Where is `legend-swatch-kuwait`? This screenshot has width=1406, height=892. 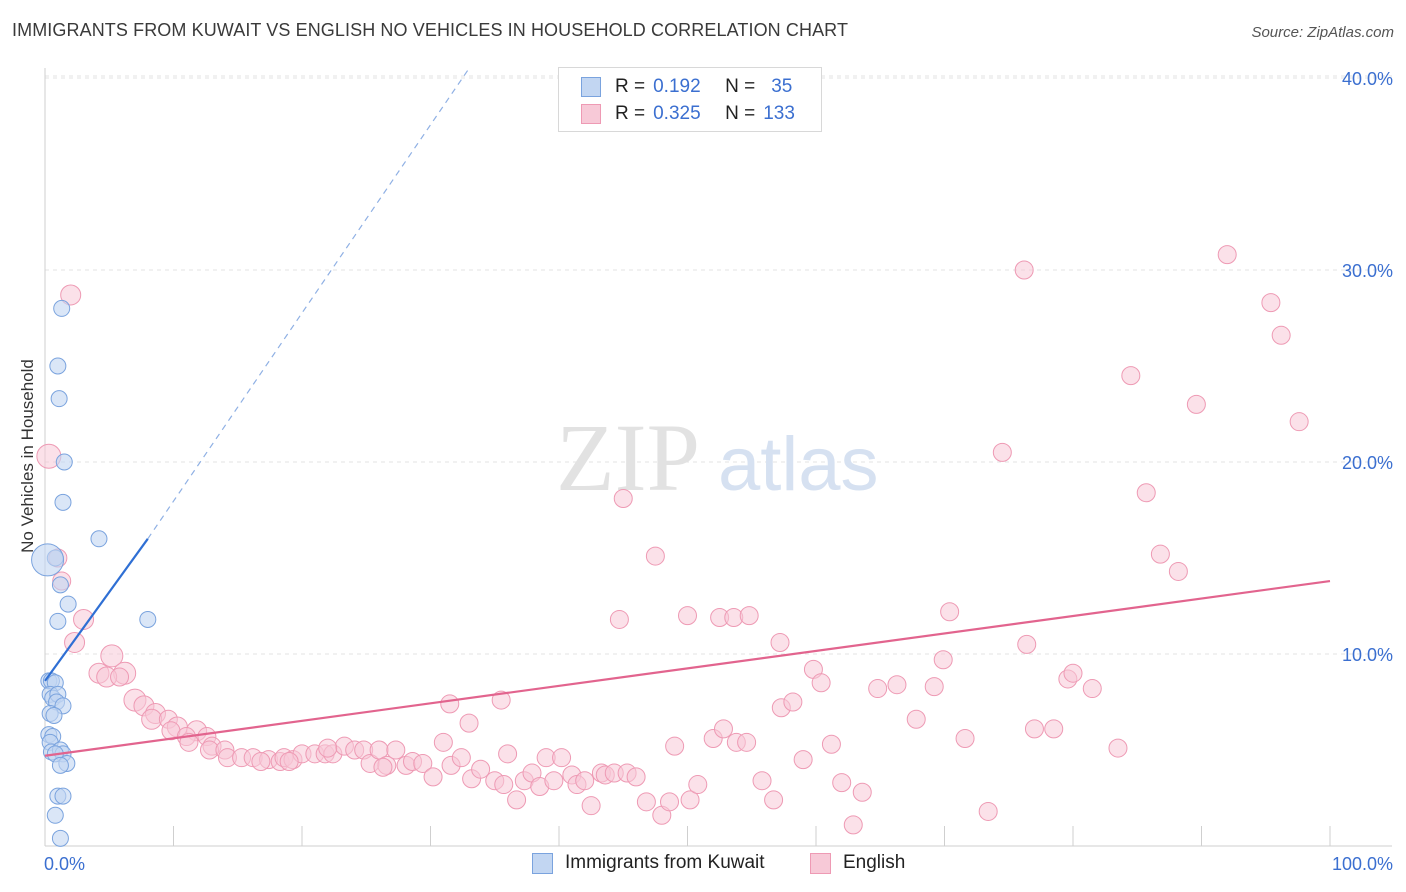
legend-swatch-kuwait is located at coordinates (591, 87).